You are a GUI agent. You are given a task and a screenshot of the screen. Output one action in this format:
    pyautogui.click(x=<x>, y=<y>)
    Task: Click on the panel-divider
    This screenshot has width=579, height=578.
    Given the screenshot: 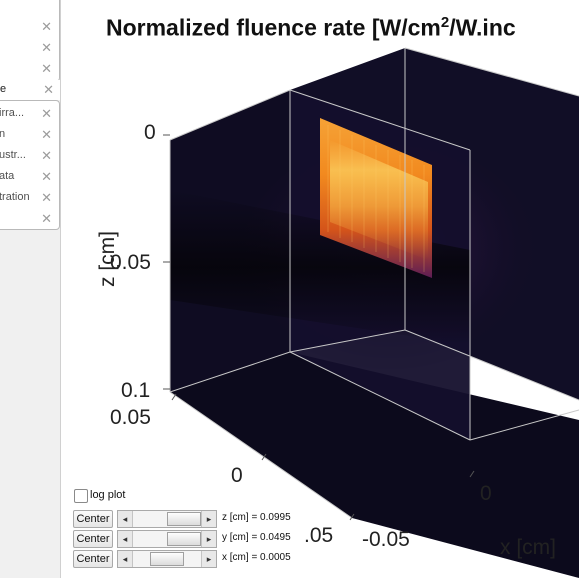 What is the action you would take?
    pyautogui.click(x=60, y=289)
    